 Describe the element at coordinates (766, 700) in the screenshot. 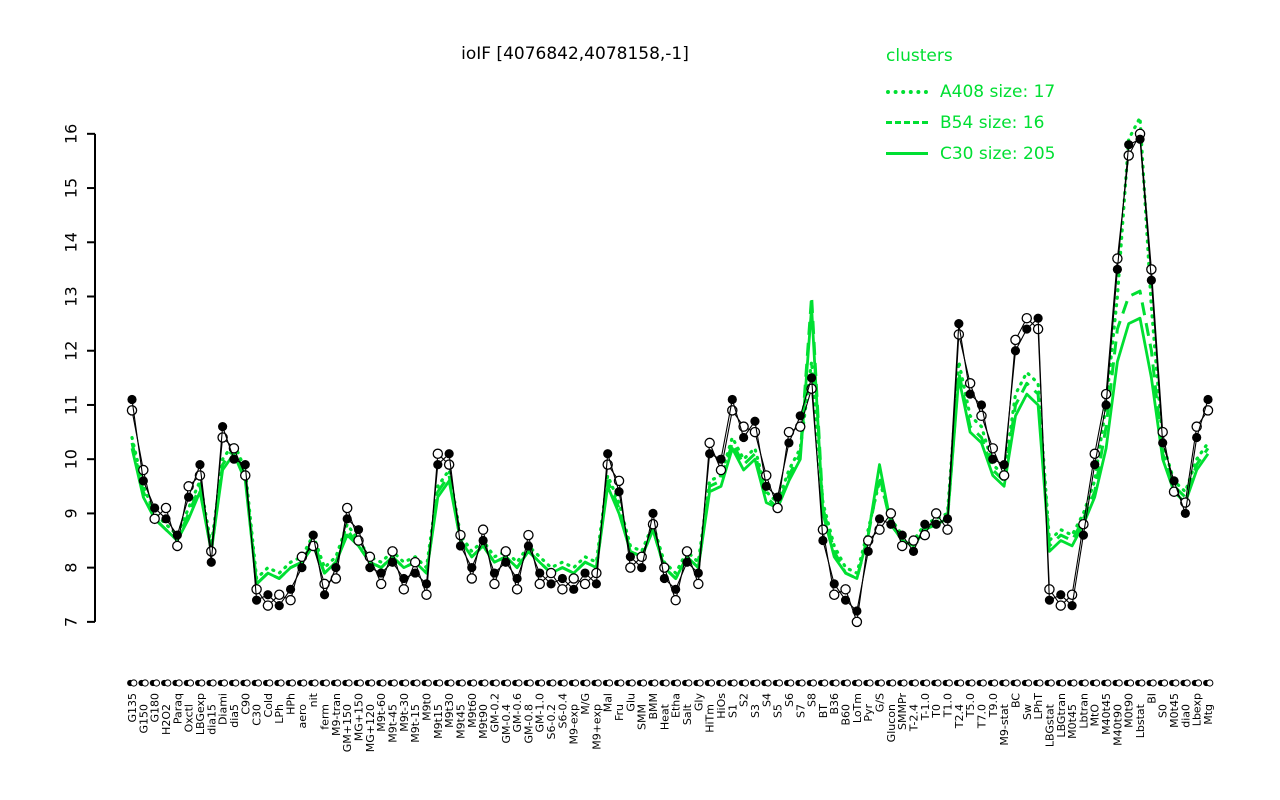

I see `x-tick-label: S4` at that location.